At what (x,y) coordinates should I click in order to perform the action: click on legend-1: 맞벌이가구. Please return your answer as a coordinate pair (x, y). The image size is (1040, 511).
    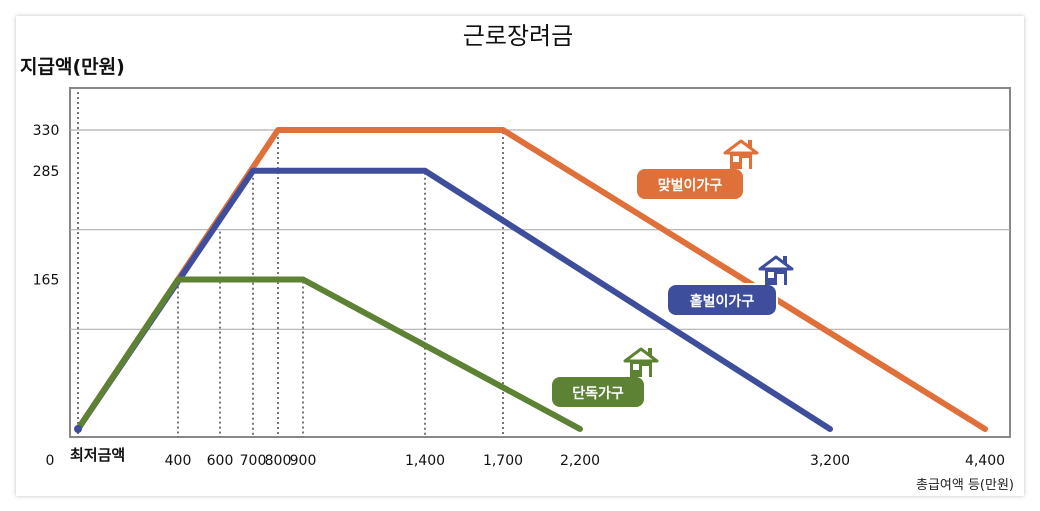
    Looking at the image, I should click on (697, 170).